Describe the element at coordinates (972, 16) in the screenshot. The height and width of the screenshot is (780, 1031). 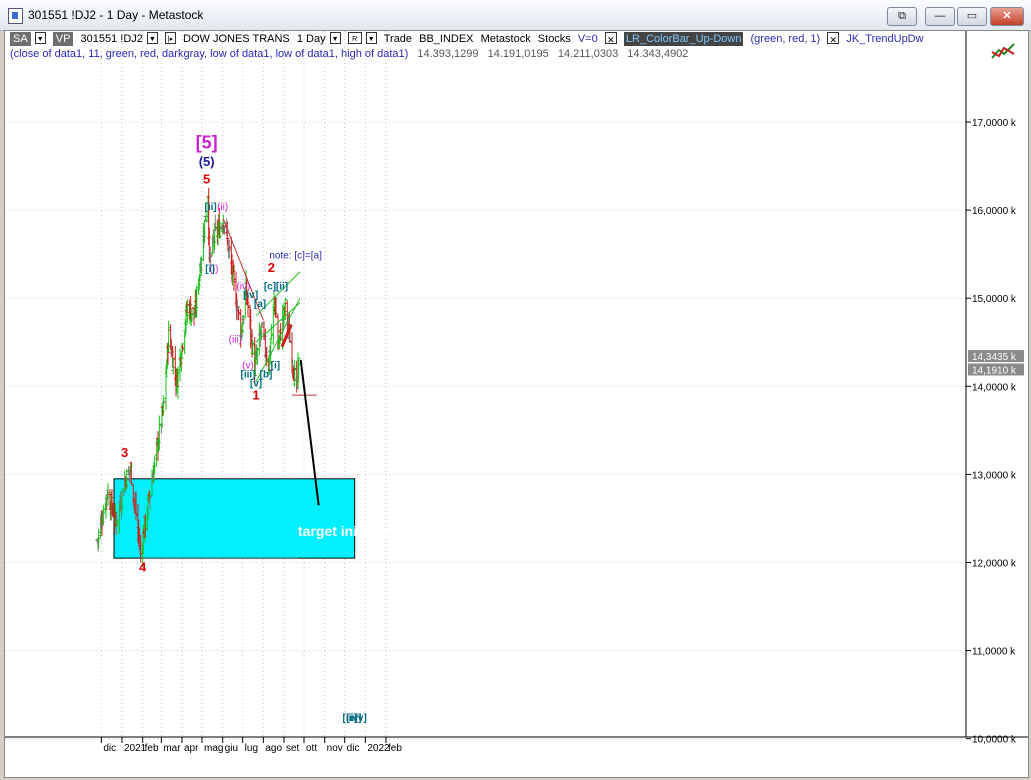
I see `maximize-button: ▭` at that location.